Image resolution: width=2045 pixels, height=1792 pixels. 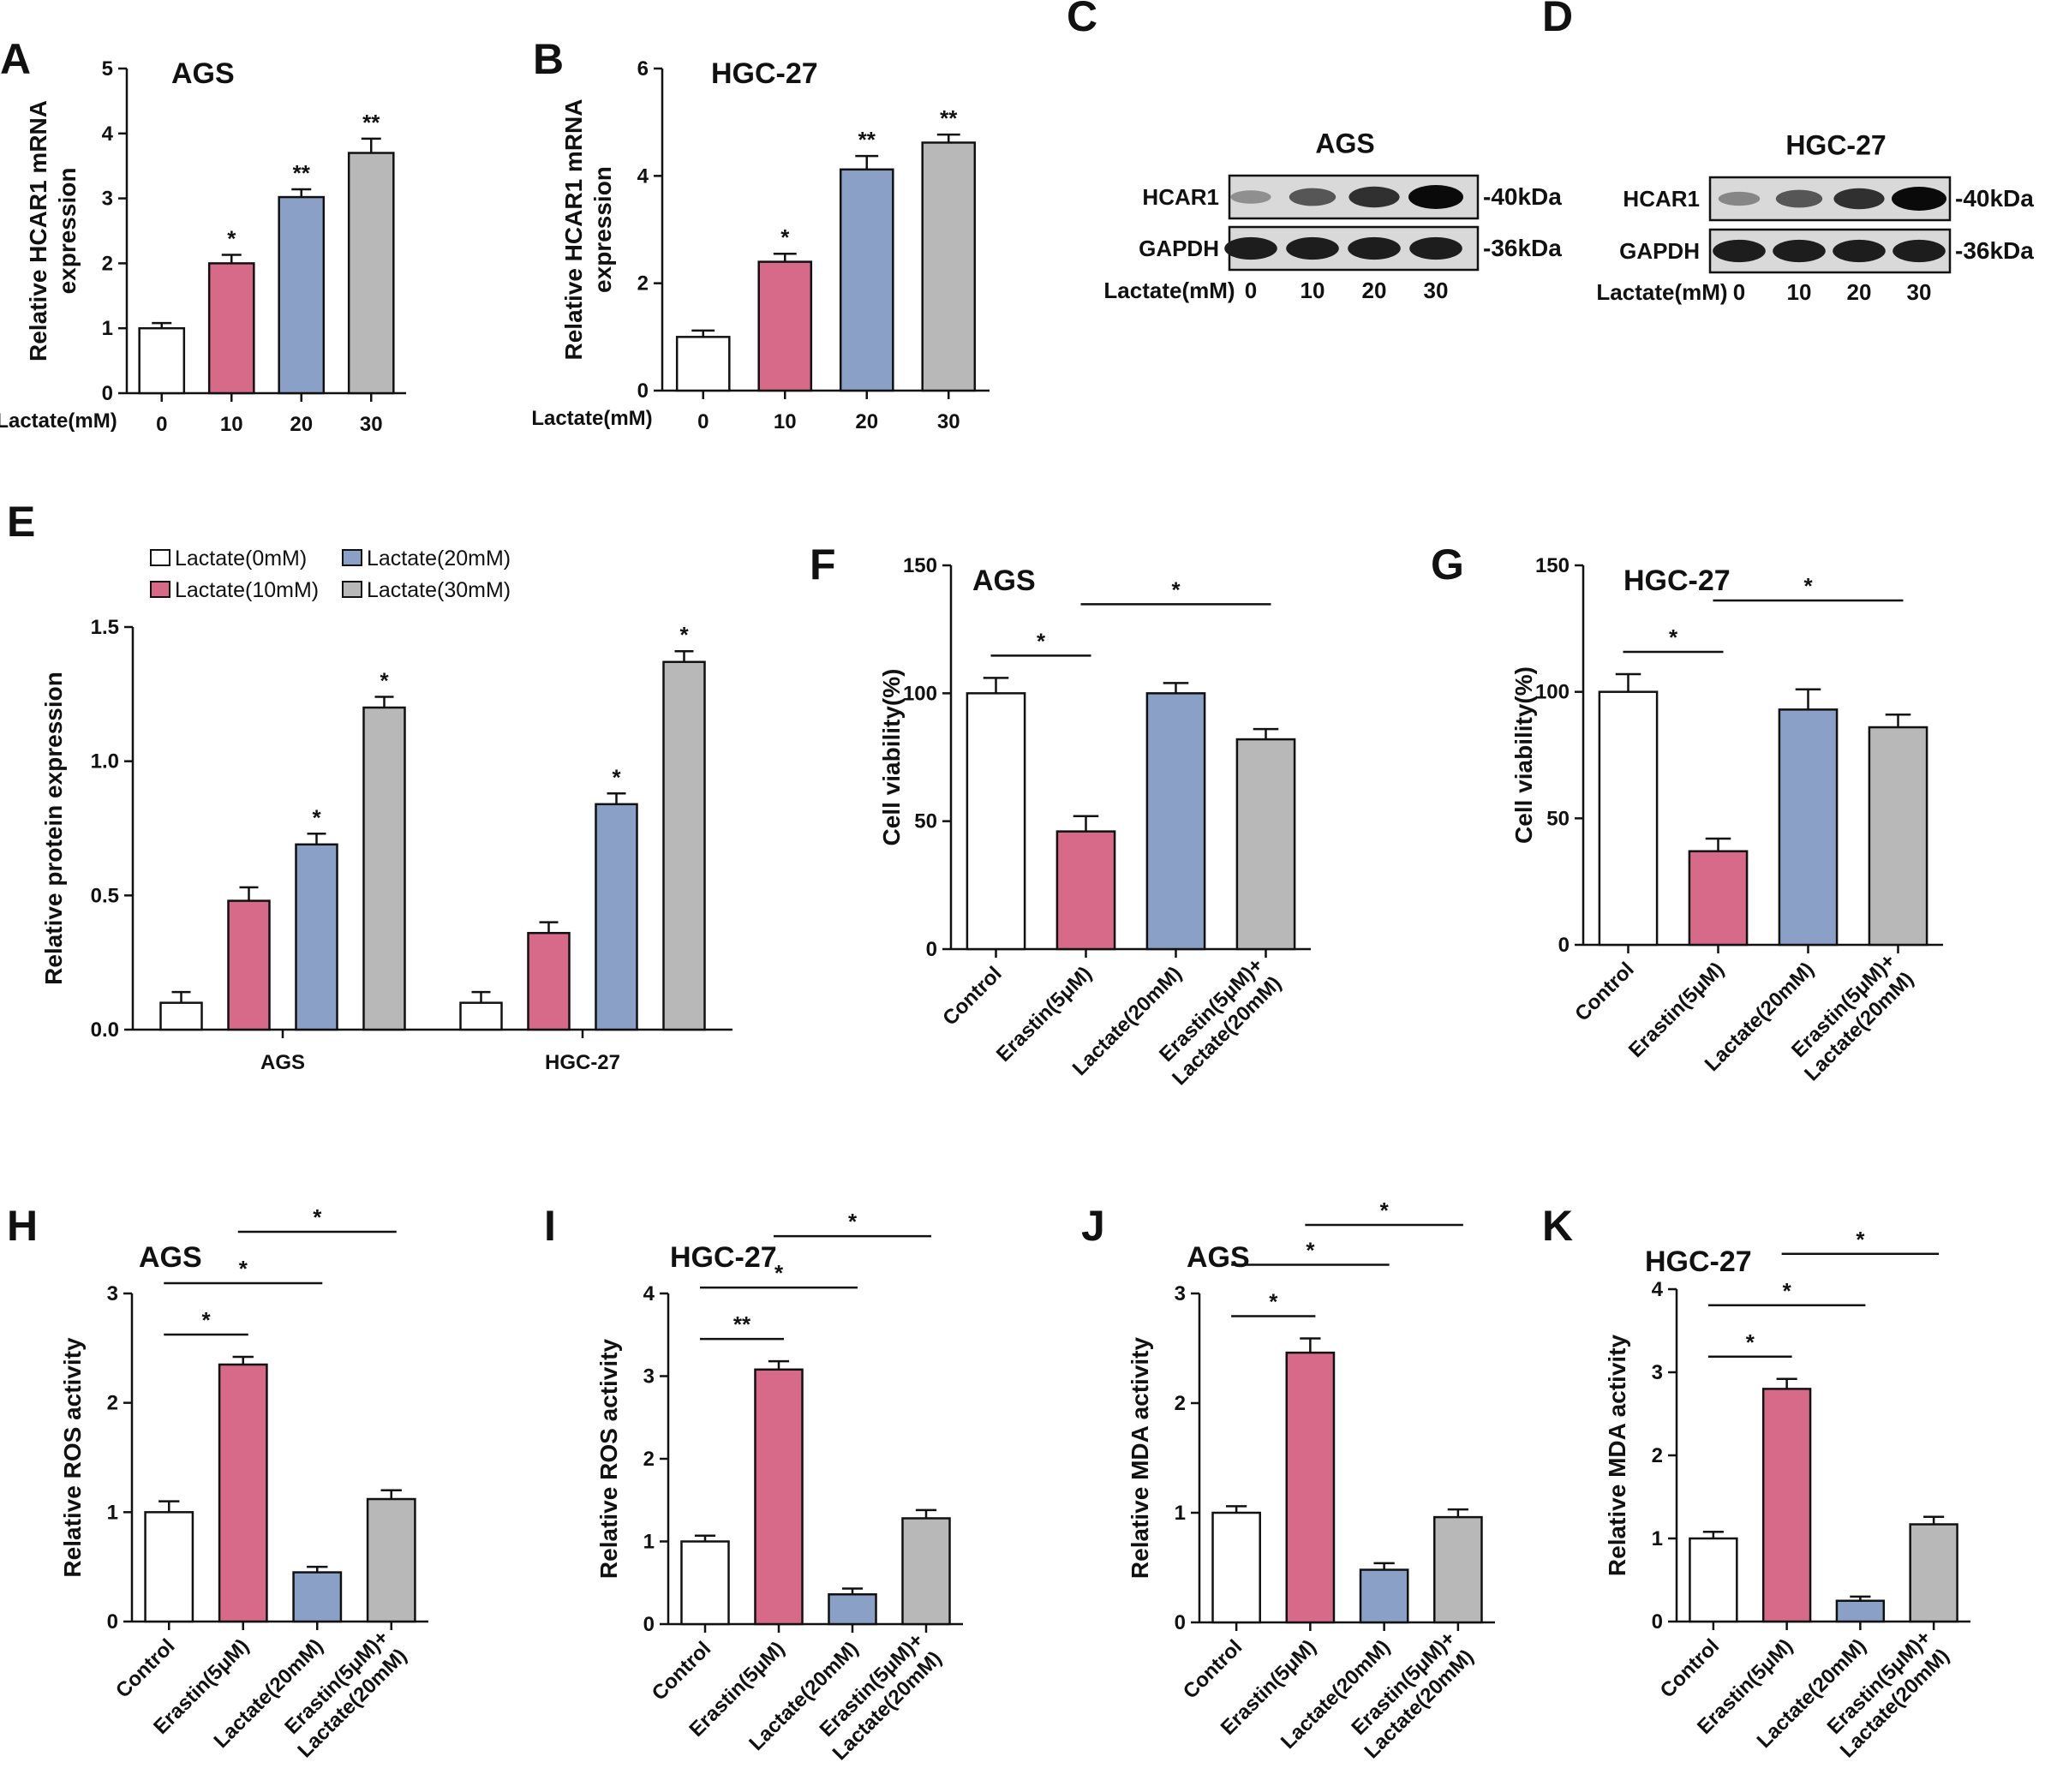 I want to click on panel-label: K, so click(x=1557, y=1226).